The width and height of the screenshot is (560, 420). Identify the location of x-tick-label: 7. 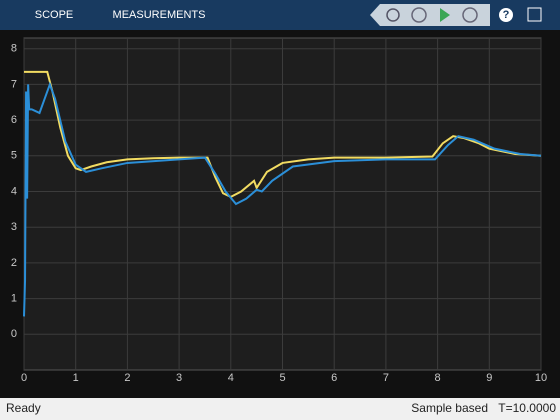
(386, 378).